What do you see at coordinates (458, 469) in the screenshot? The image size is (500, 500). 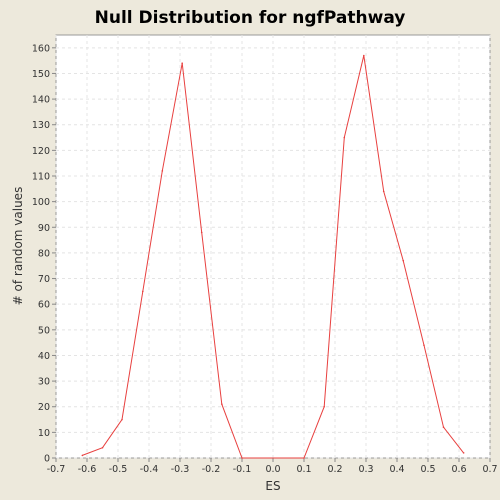 I see `x-tick-label-13: 0.6` at bounding box center [458, 469].